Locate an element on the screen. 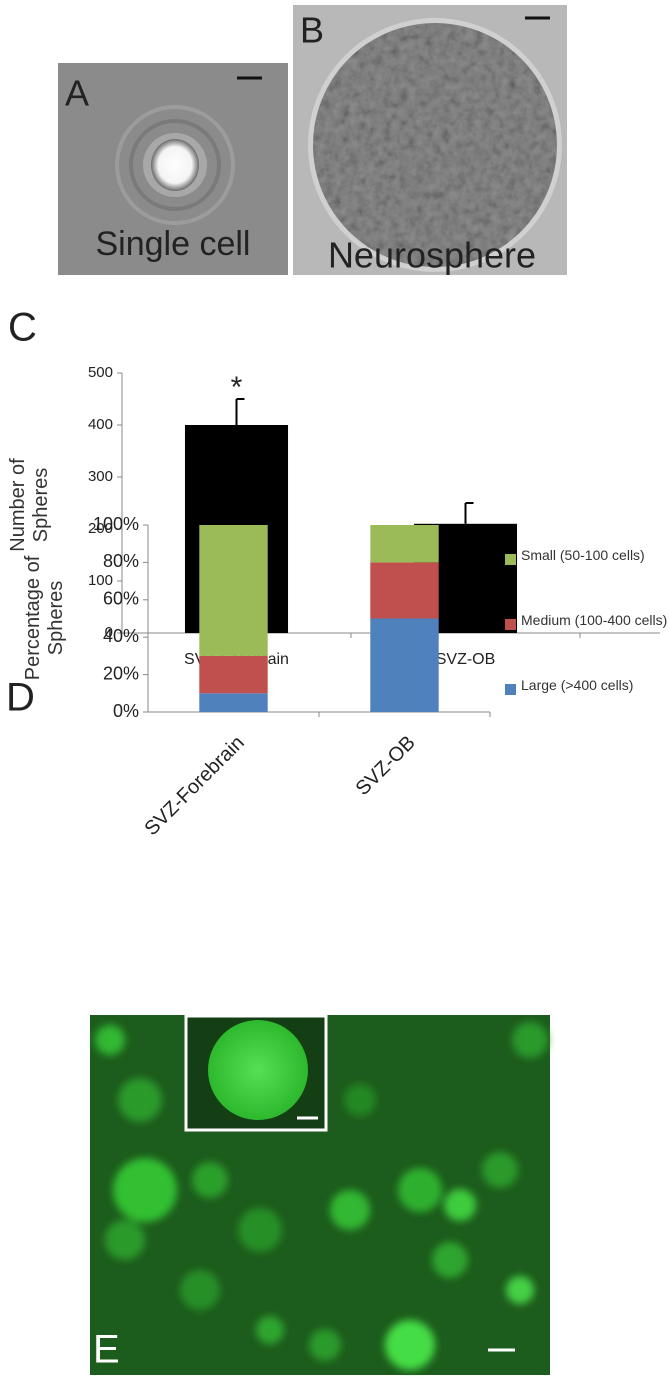 The width and height of the screenshot is (669, 1378). panel-label: C is located at coordinates (22, 328).